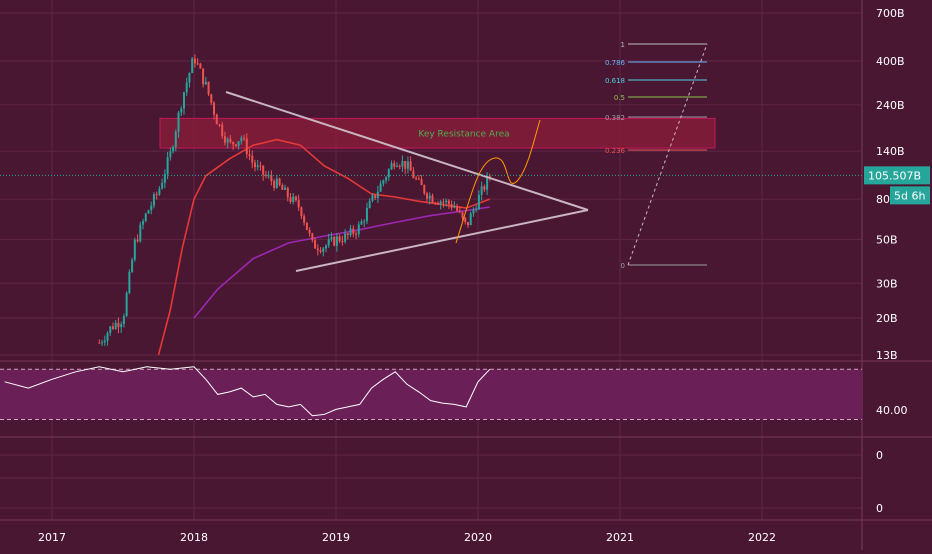 The height and width of the screenshot is (554, 932). I want to click on time-tick-label: 2022, so click(762, 537).